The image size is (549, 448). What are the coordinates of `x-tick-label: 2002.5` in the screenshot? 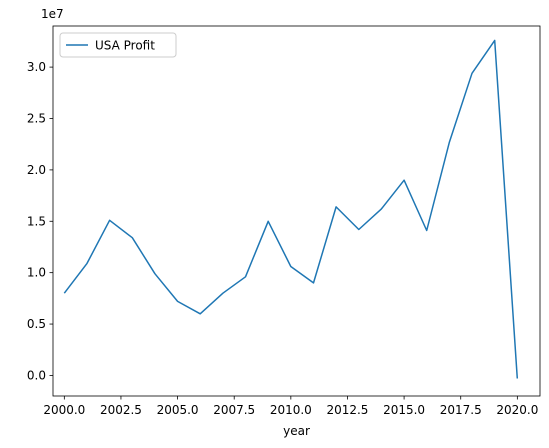 It's located at (121, 410).